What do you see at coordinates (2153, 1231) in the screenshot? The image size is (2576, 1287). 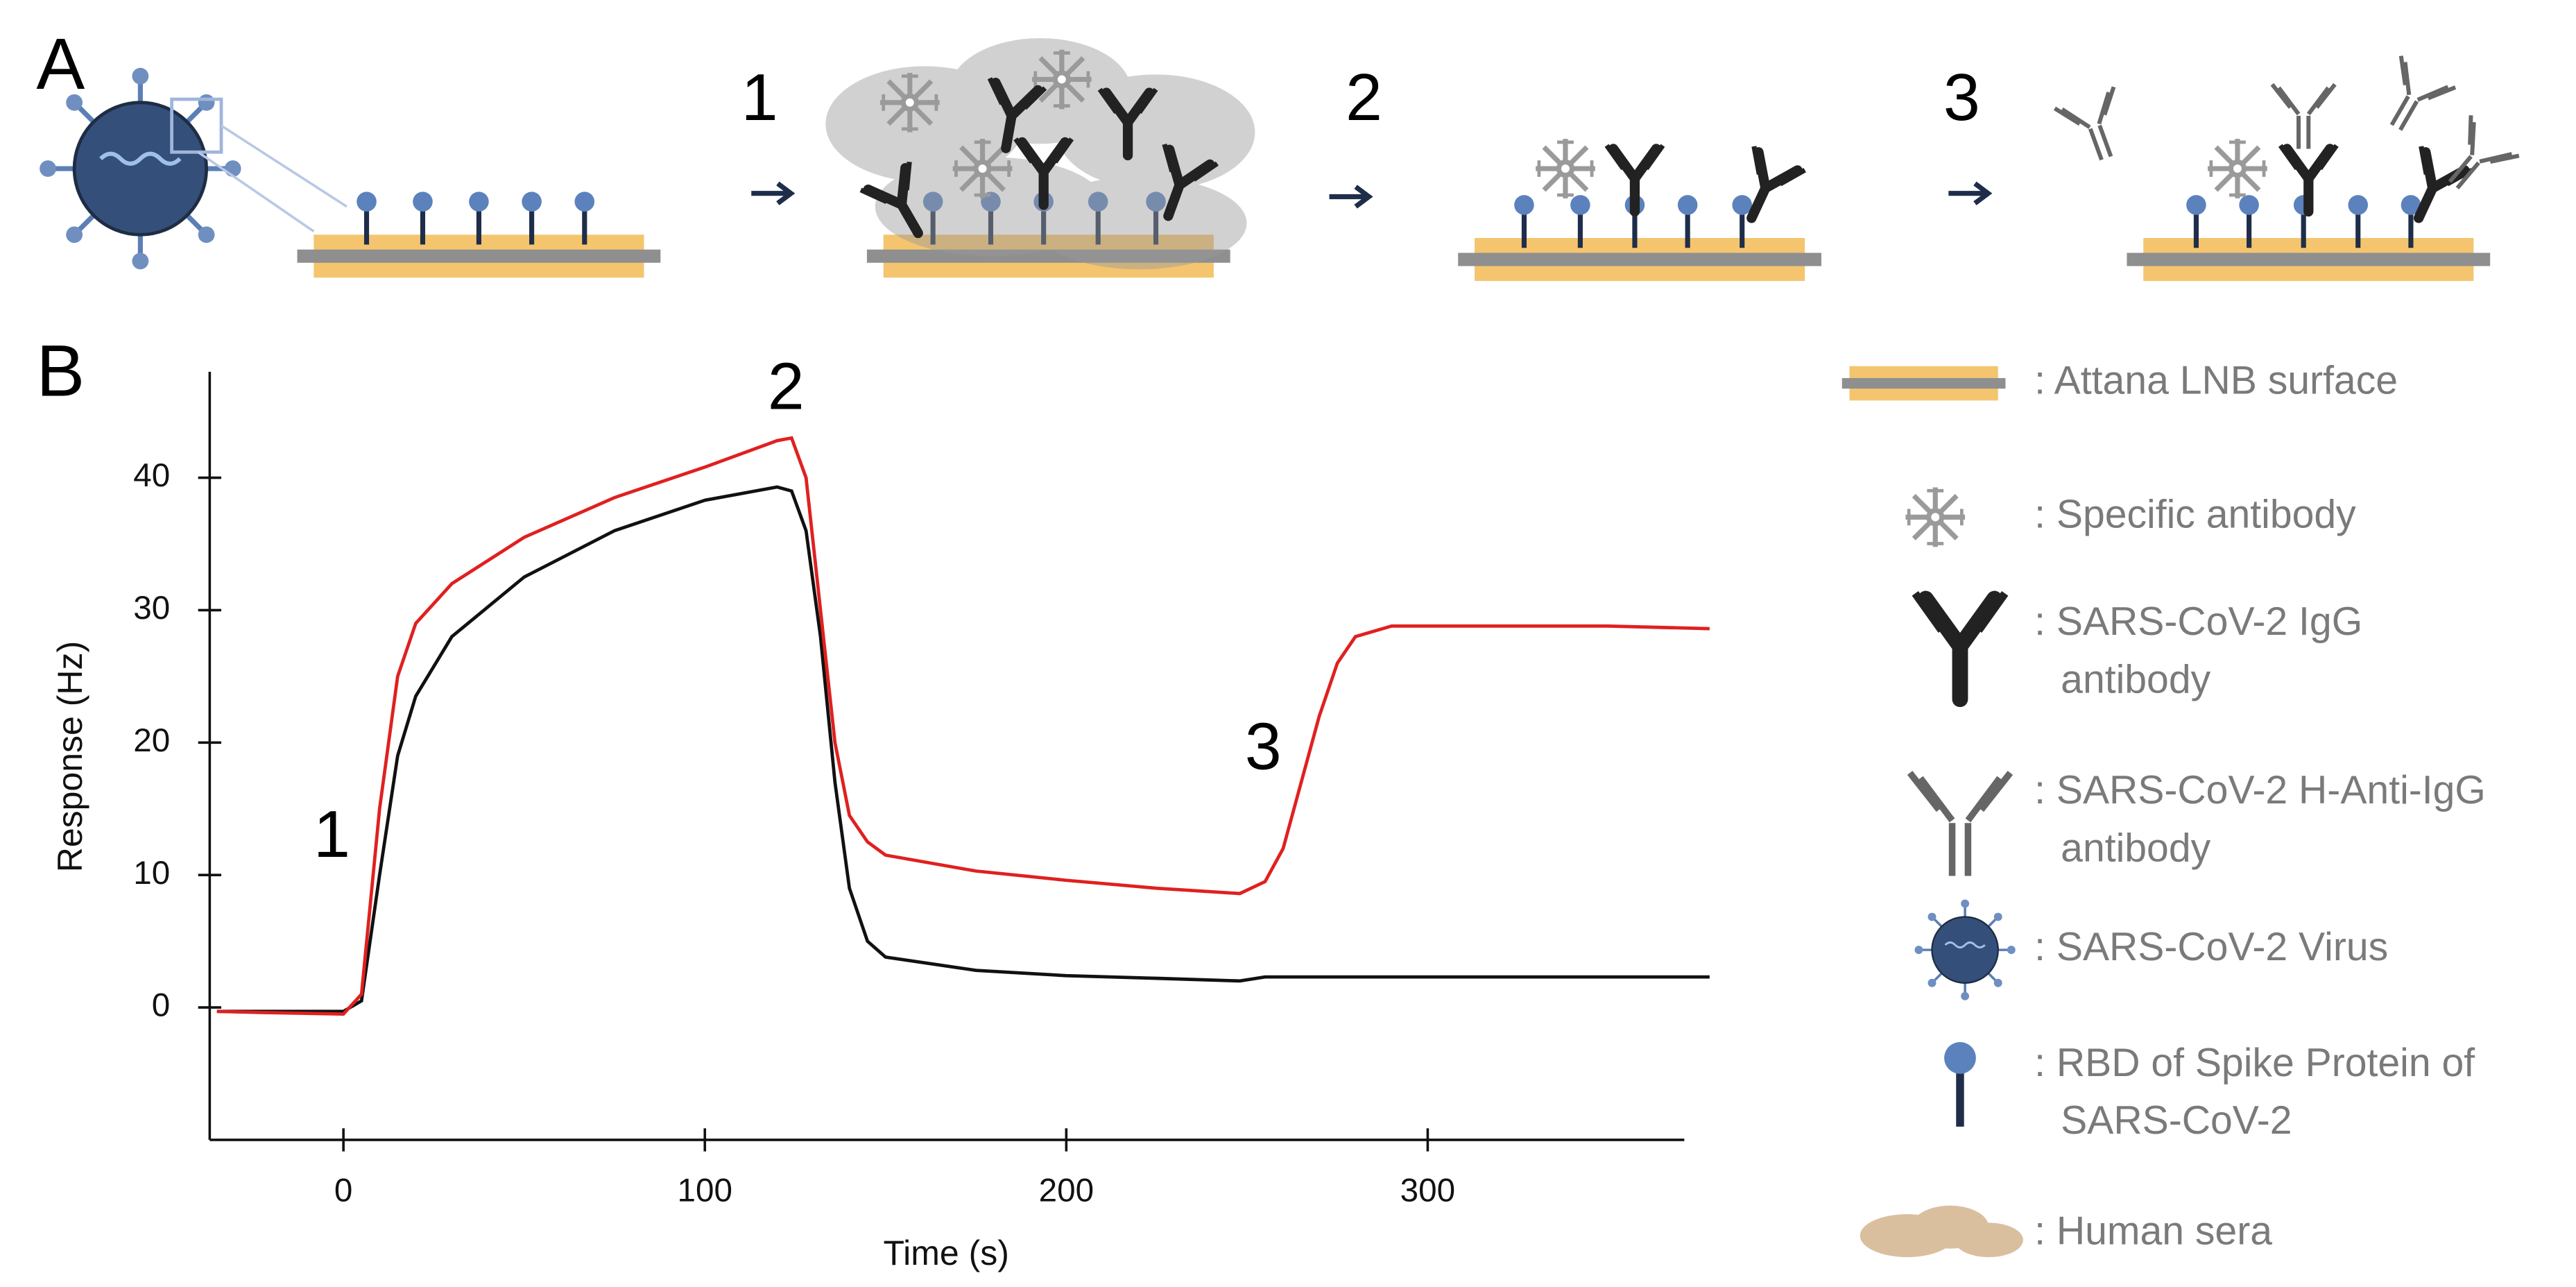 I see `key-text: : Human sera` at bounding box center [2153, 1231].